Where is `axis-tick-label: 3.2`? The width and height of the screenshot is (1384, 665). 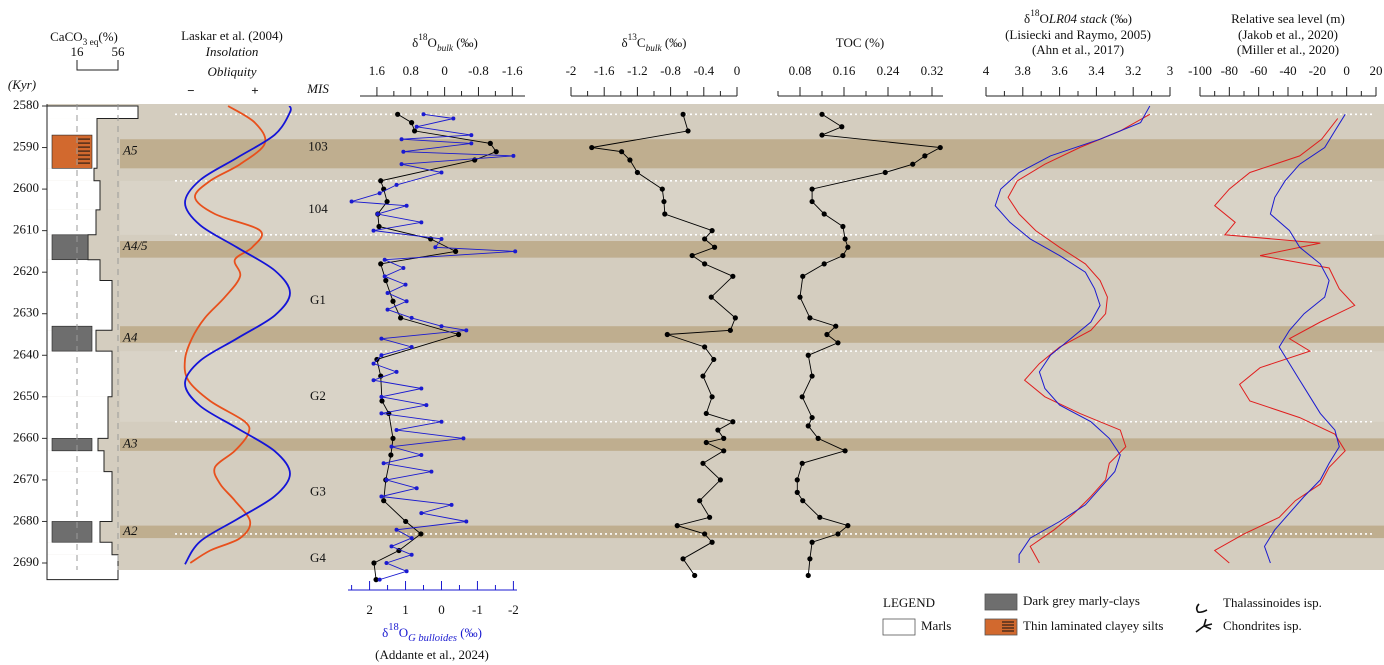 axis-tick-label: 3.2 is located at coordinates (1133, 70).